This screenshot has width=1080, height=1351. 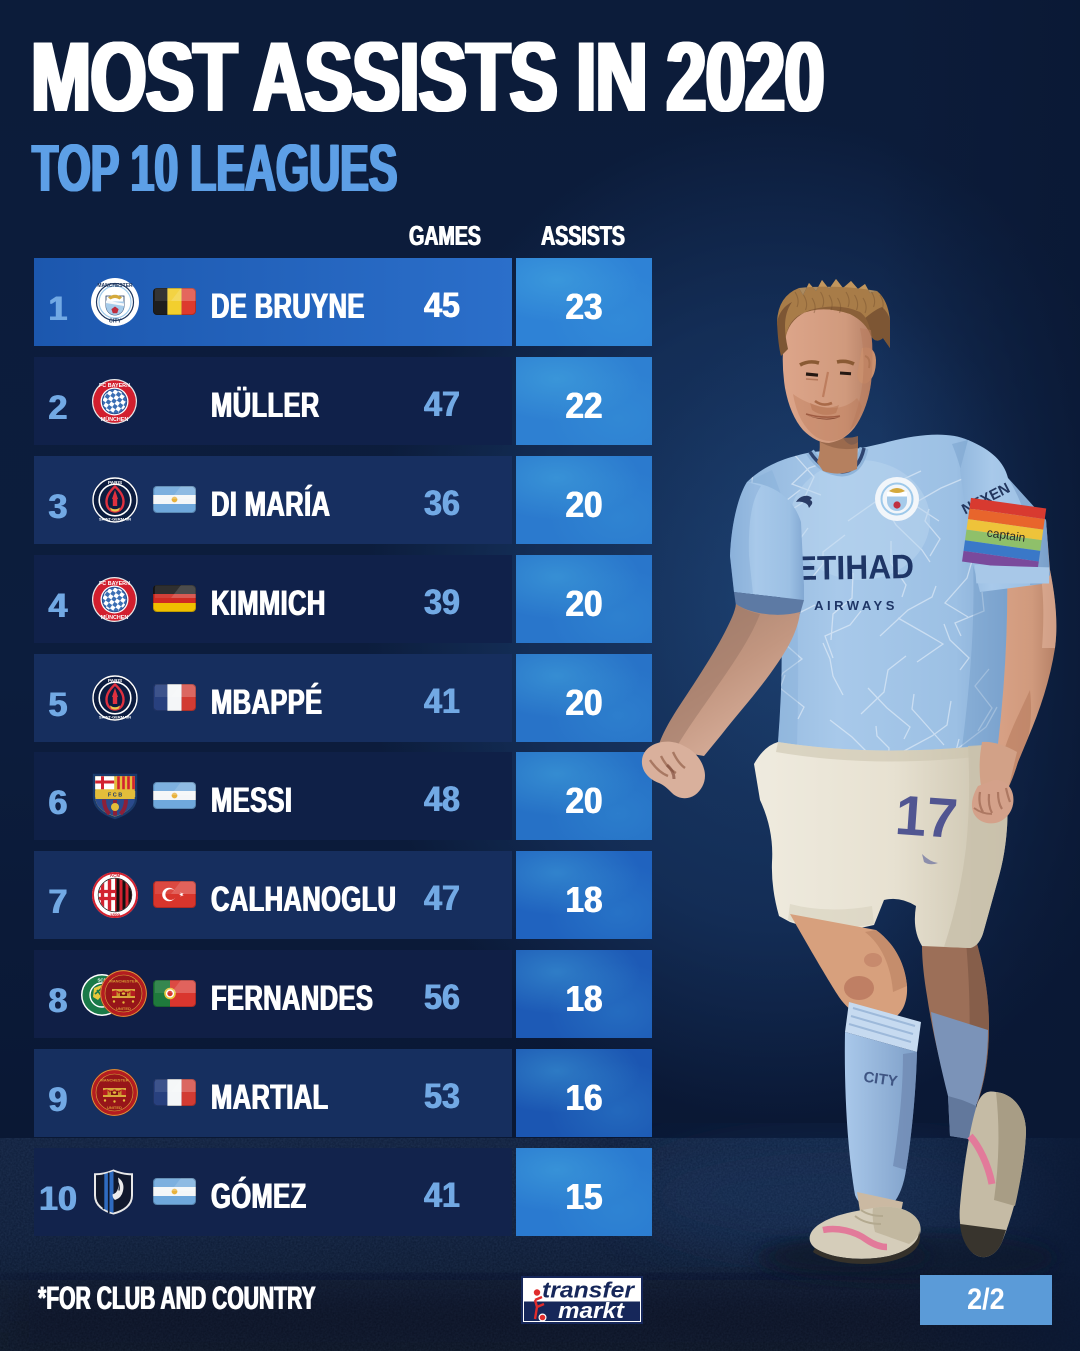 What do you see at coordinates (855, 568) in the screenshot?
I see `svg-text: ETIHAD` at bounding box center [855, 568].